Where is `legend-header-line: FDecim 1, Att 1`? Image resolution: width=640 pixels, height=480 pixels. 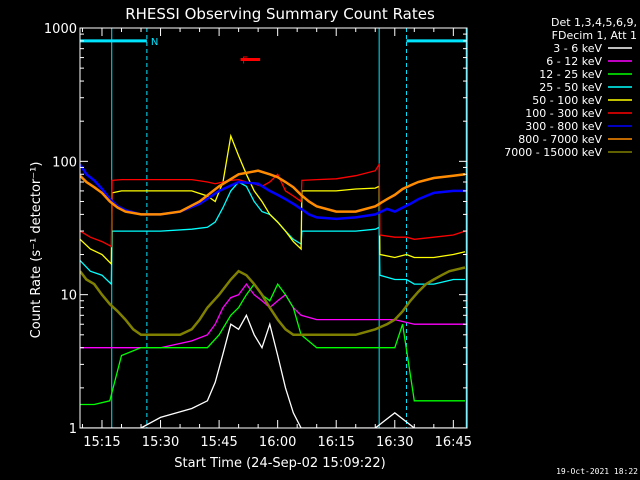
legend-header-line: FDecim 1, Att 1 is located at coordinates (594, 35).